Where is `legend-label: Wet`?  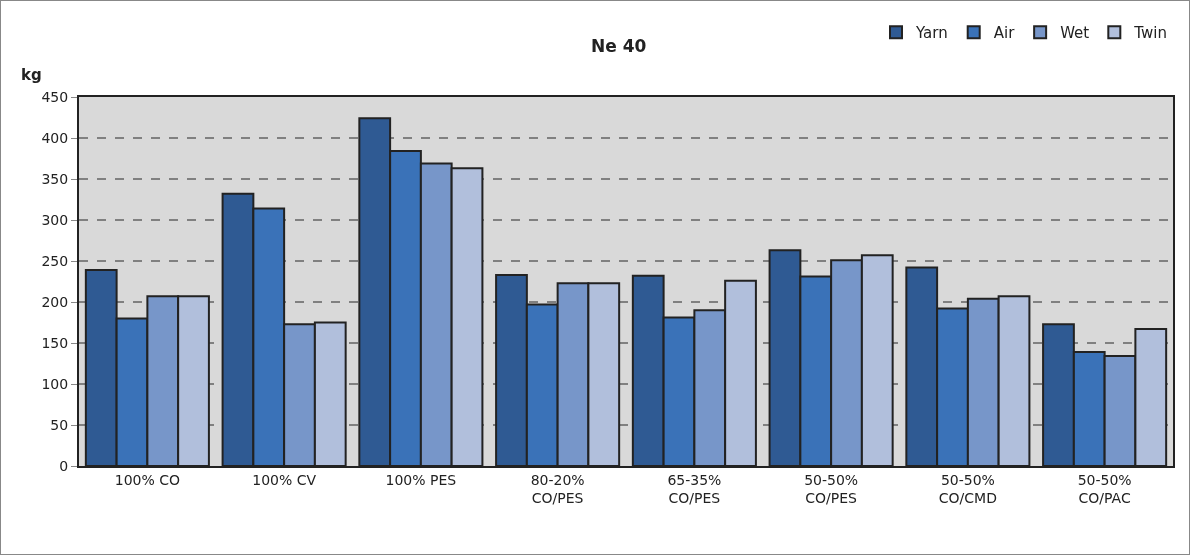
legend-label: Wet is located at coordinates (1075, 33).